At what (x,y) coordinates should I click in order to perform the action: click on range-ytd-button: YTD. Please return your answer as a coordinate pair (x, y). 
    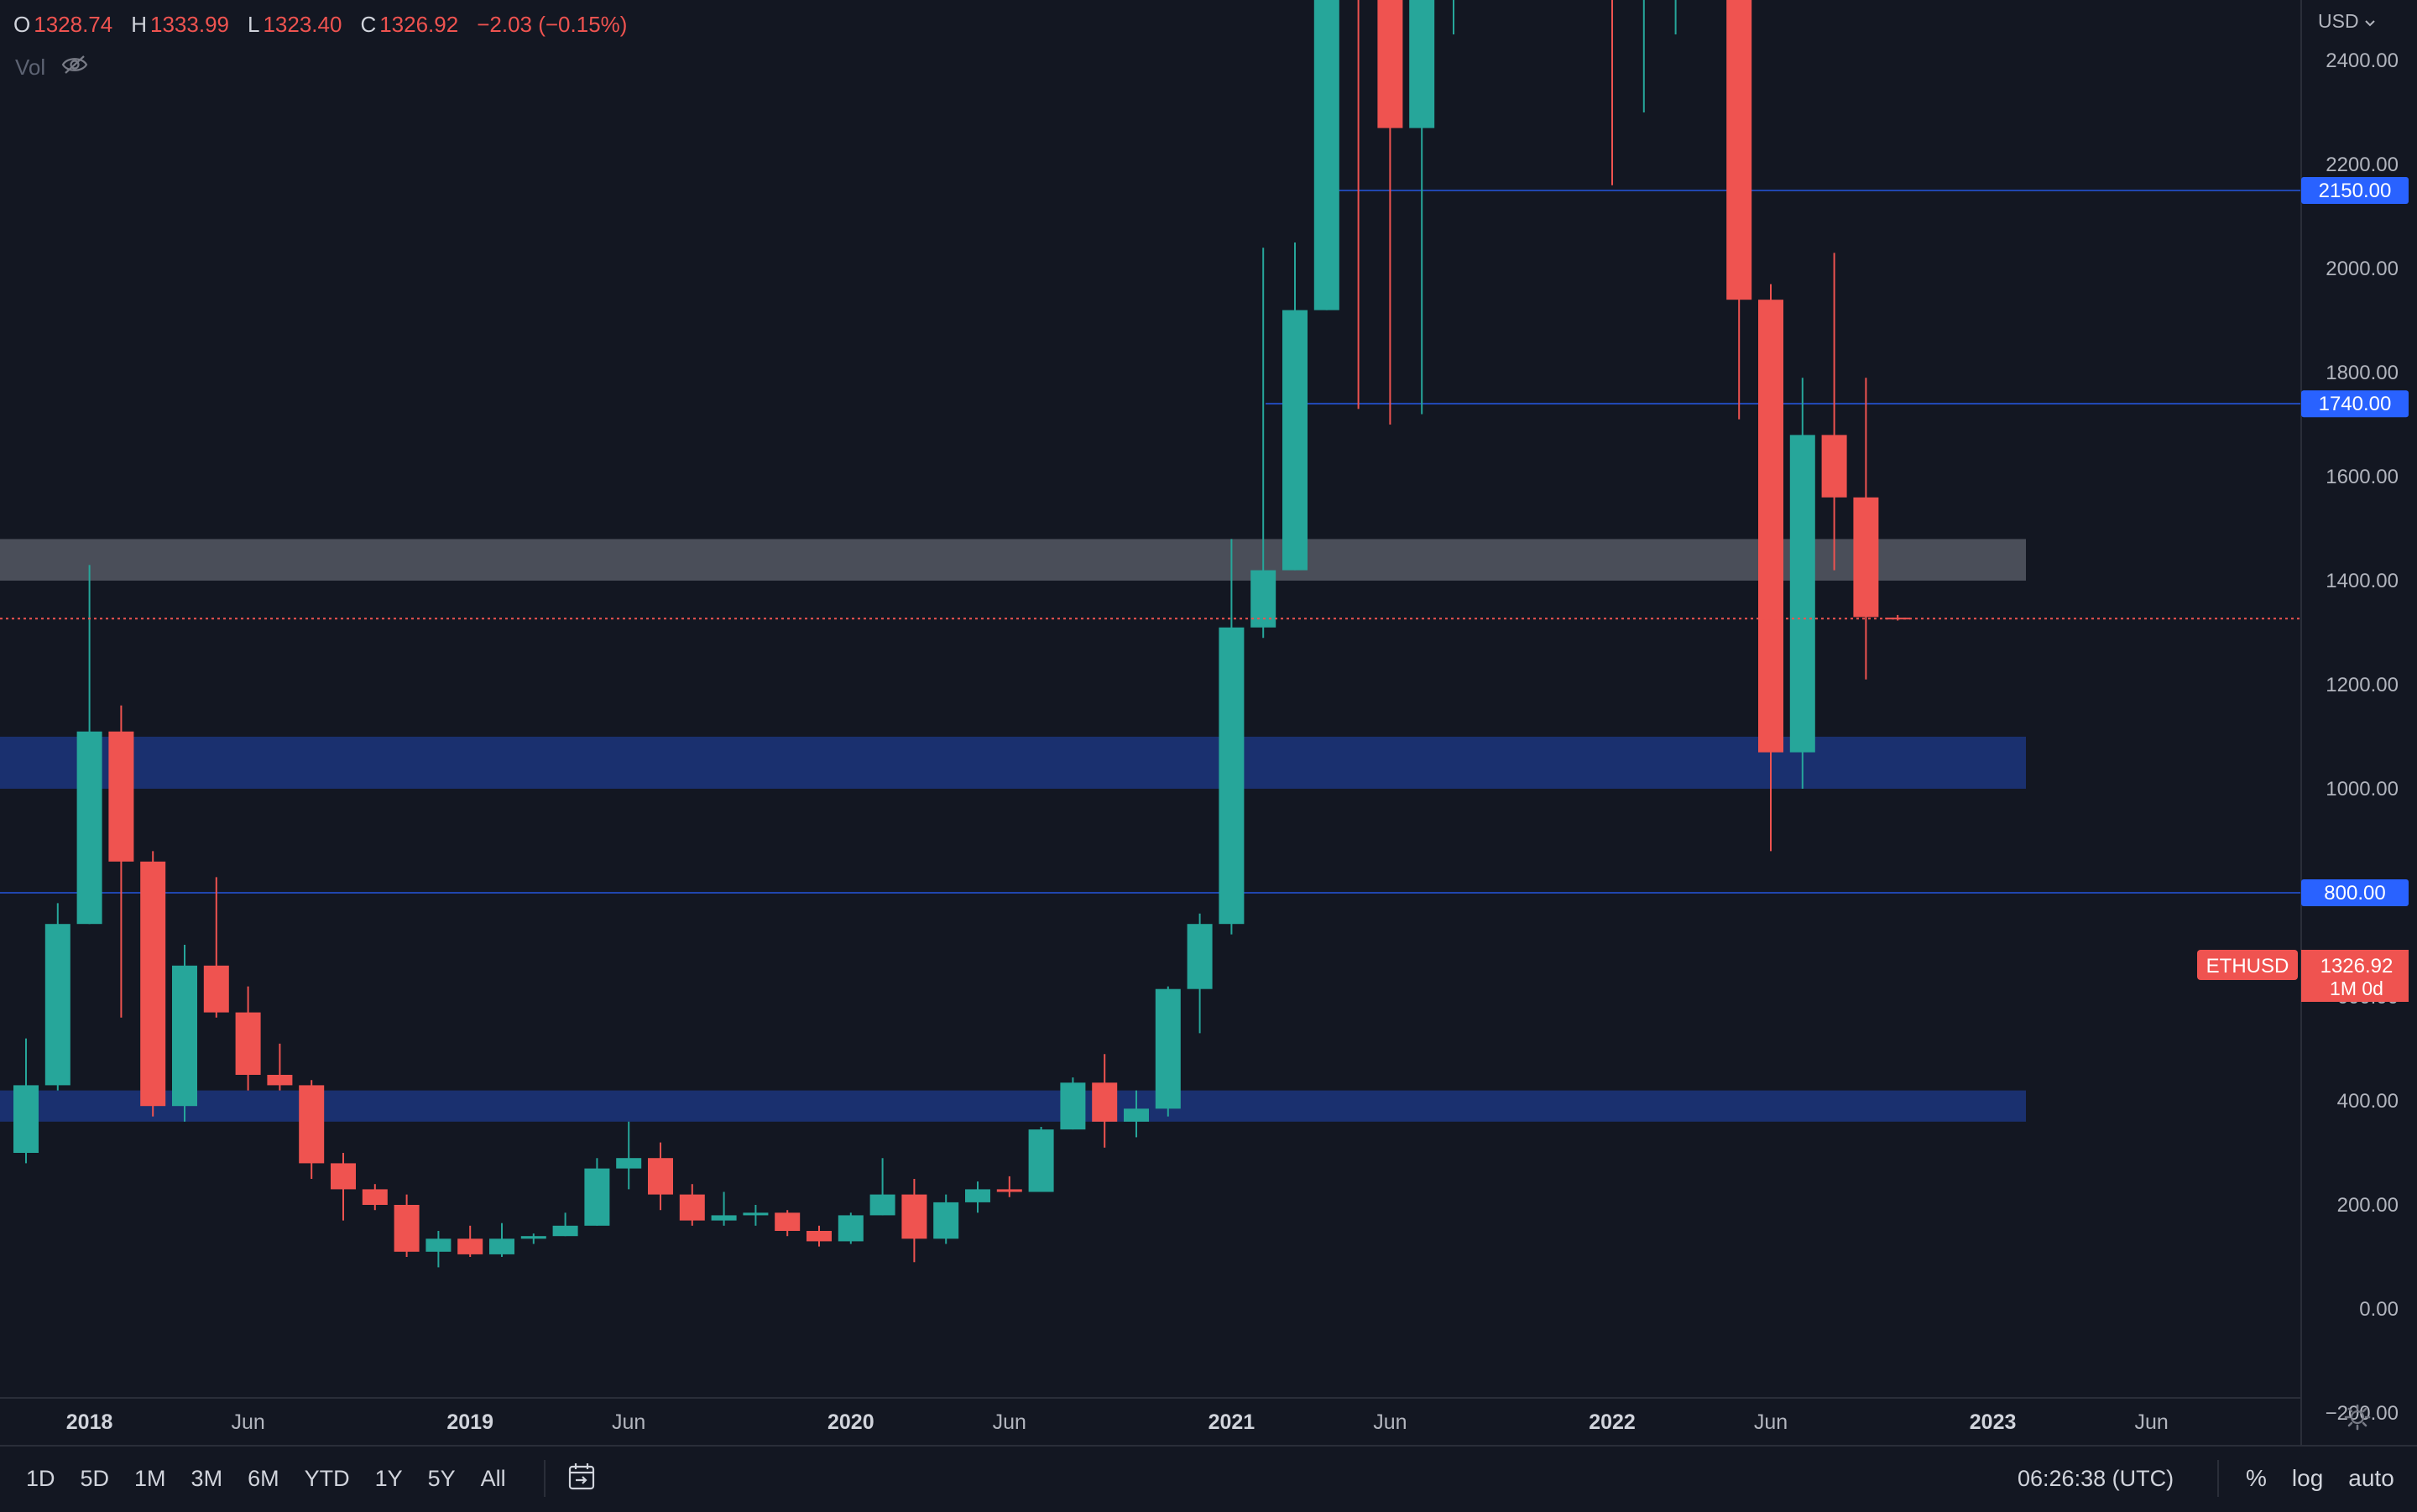
    Looking at the image, I should click on (327, 1478).